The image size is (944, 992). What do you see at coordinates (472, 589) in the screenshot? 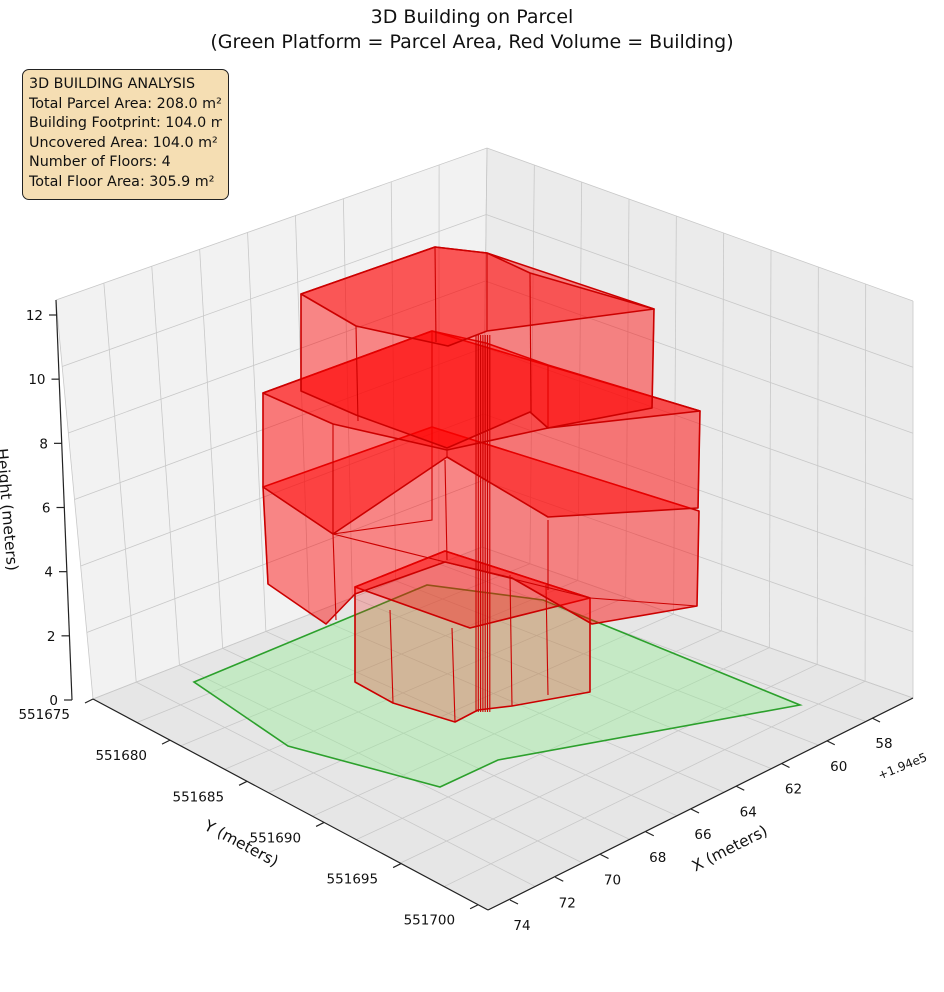
I see `floor-1-top` at bounding box center [472, 589].